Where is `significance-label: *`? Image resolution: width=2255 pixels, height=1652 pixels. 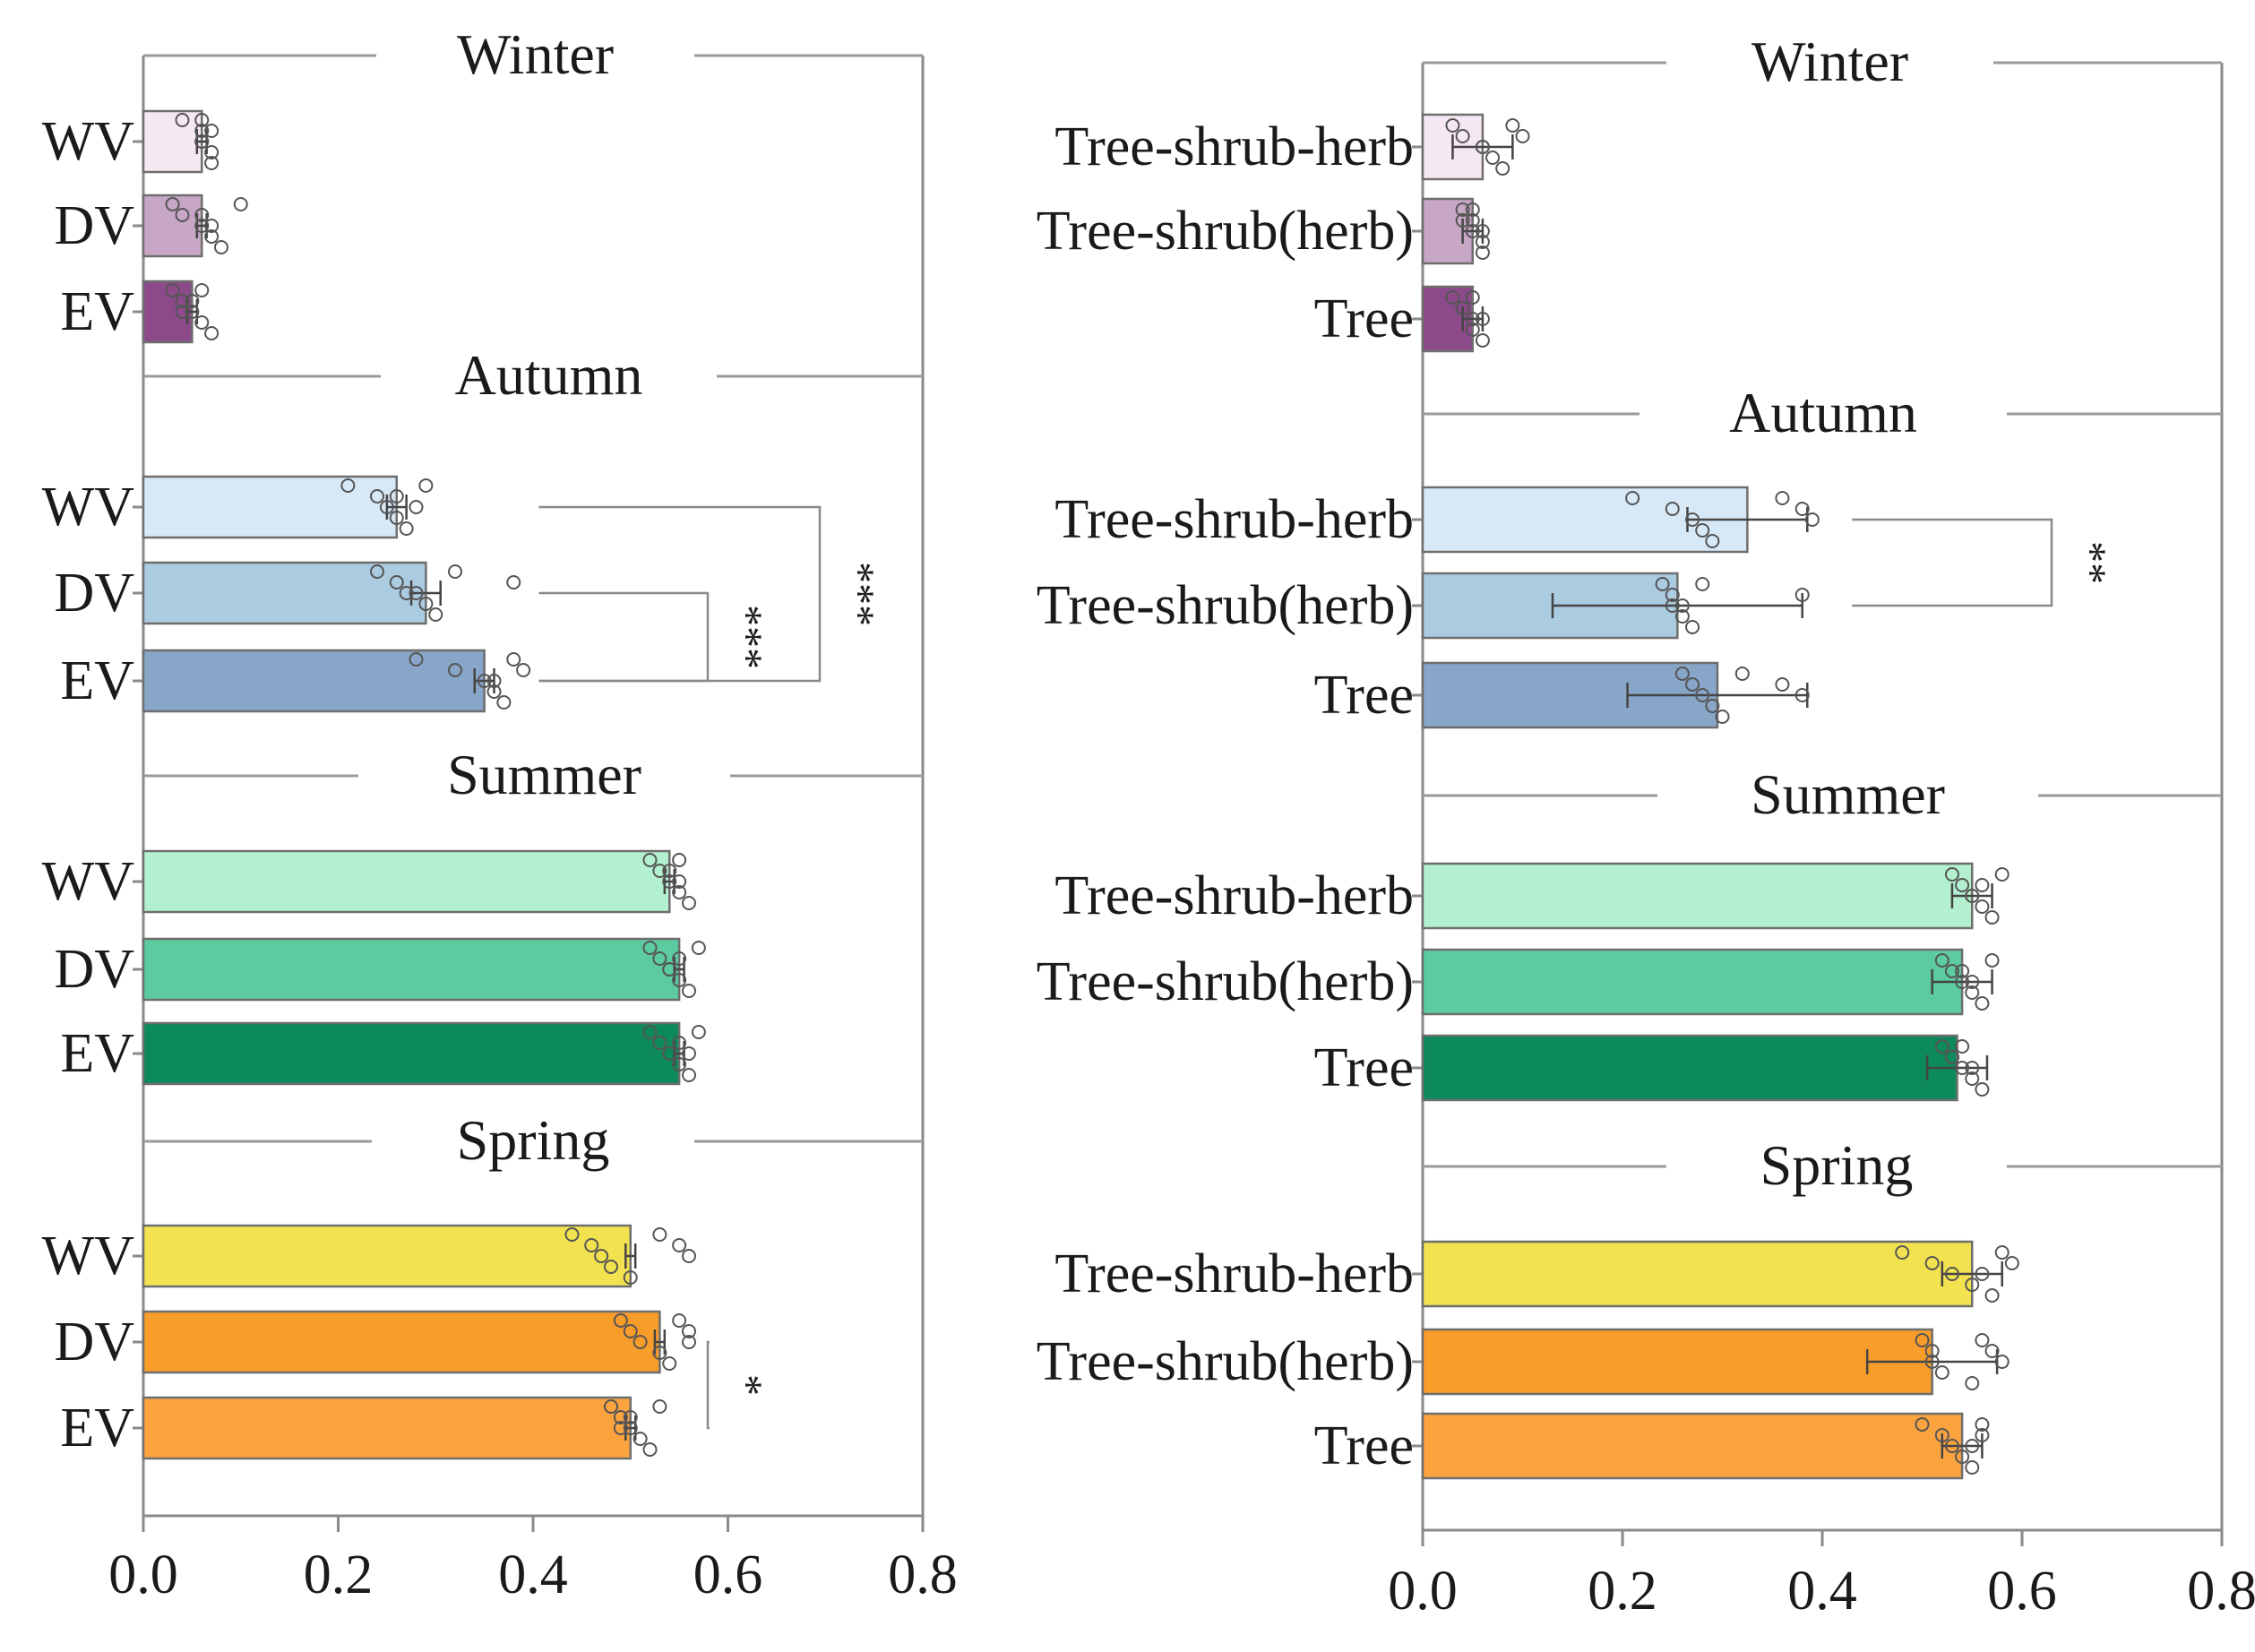 significance-label: * is located at coordinates (746, 1385).